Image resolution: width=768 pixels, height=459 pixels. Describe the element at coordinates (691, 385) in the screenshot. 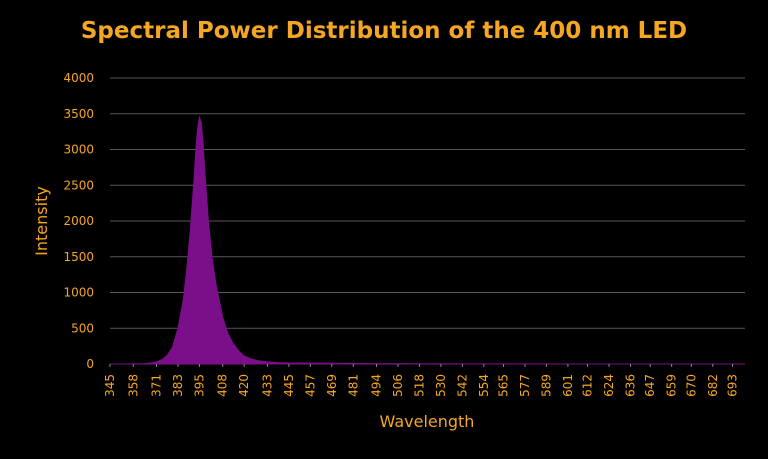

I see `x-tick-label: 670` at that location.